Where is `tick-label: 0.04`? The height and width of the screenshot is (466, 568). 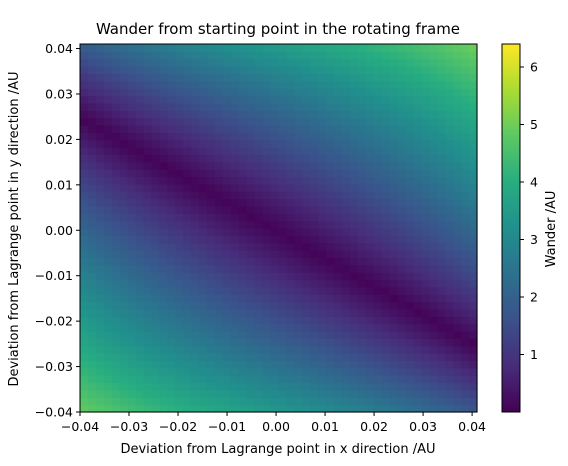 tick-label: 0.04 is located at coordinates (59, 48).